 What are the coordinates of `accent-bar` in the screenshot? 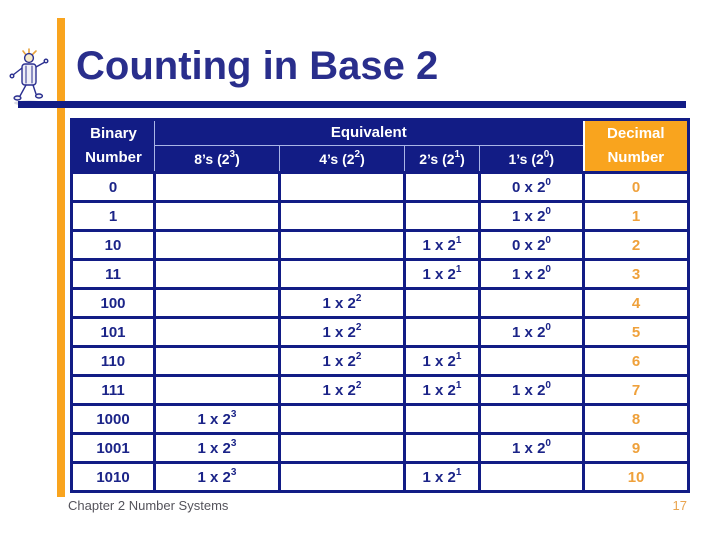 It's located at (61, 257).